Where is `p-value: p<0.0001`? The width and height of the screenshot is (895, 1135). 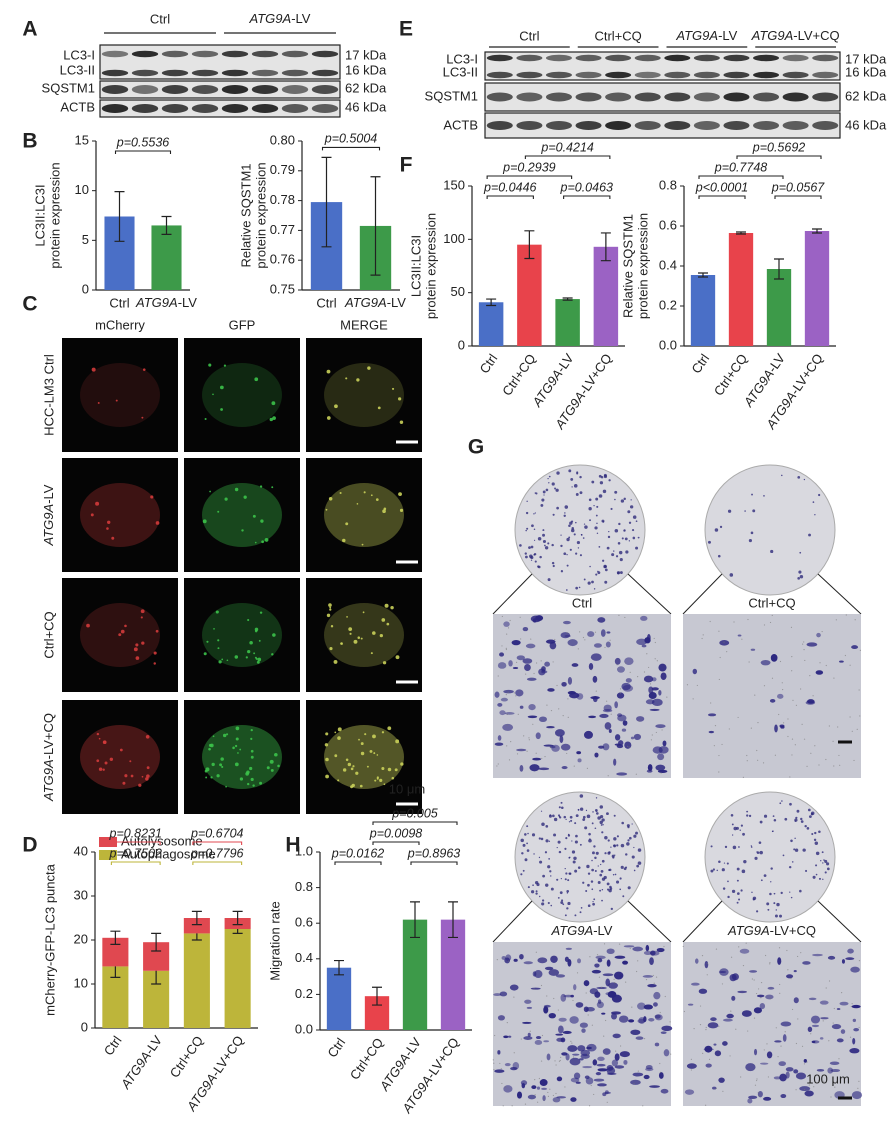 p-value: p<0.0001 is located at coordinates (721, 187).